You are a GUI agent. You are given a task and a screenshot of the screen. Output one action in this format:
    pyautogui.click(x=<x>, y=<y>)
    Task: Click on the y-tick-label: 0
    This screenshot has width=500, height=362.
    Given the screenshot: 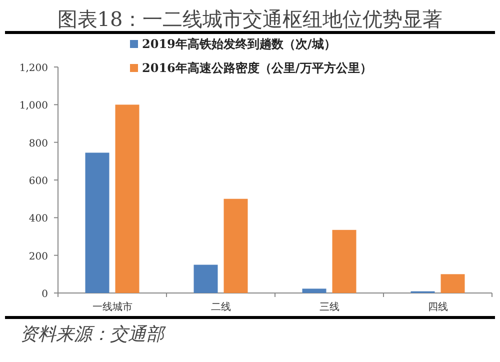 What is the action you would take?
    pyautogui.click(x=45, y=294)
    